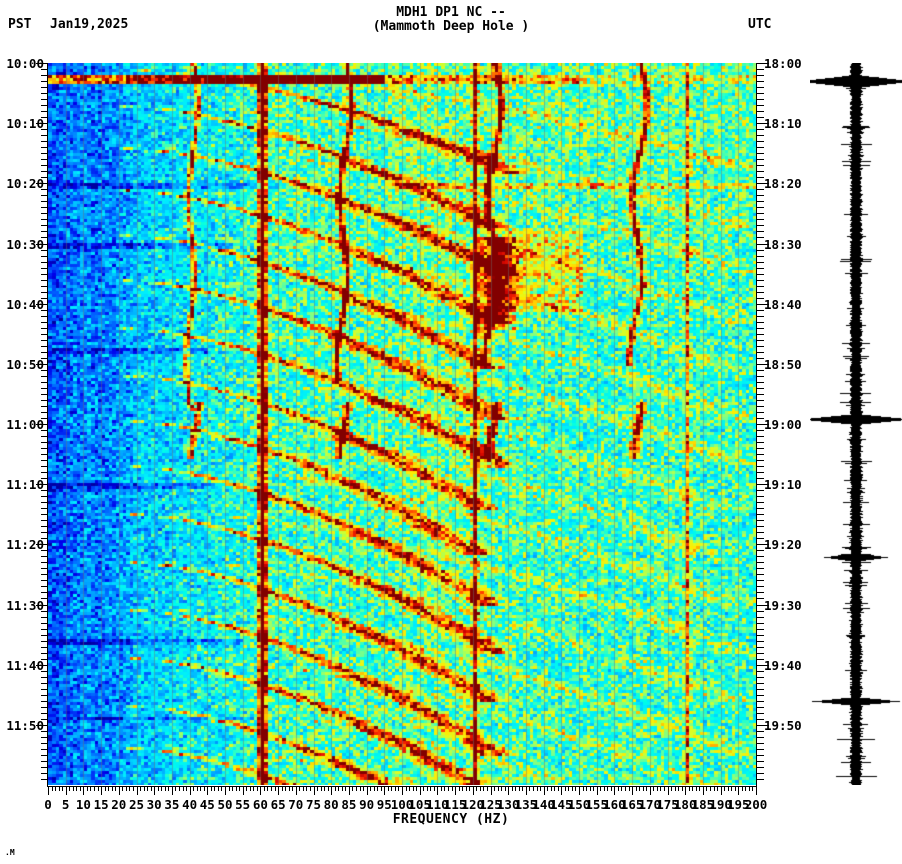 The image size is (902, 864). Describe the element at coordinates (89, 24) in the screenshot. I see `header-date: Jan19,2025` at that location.